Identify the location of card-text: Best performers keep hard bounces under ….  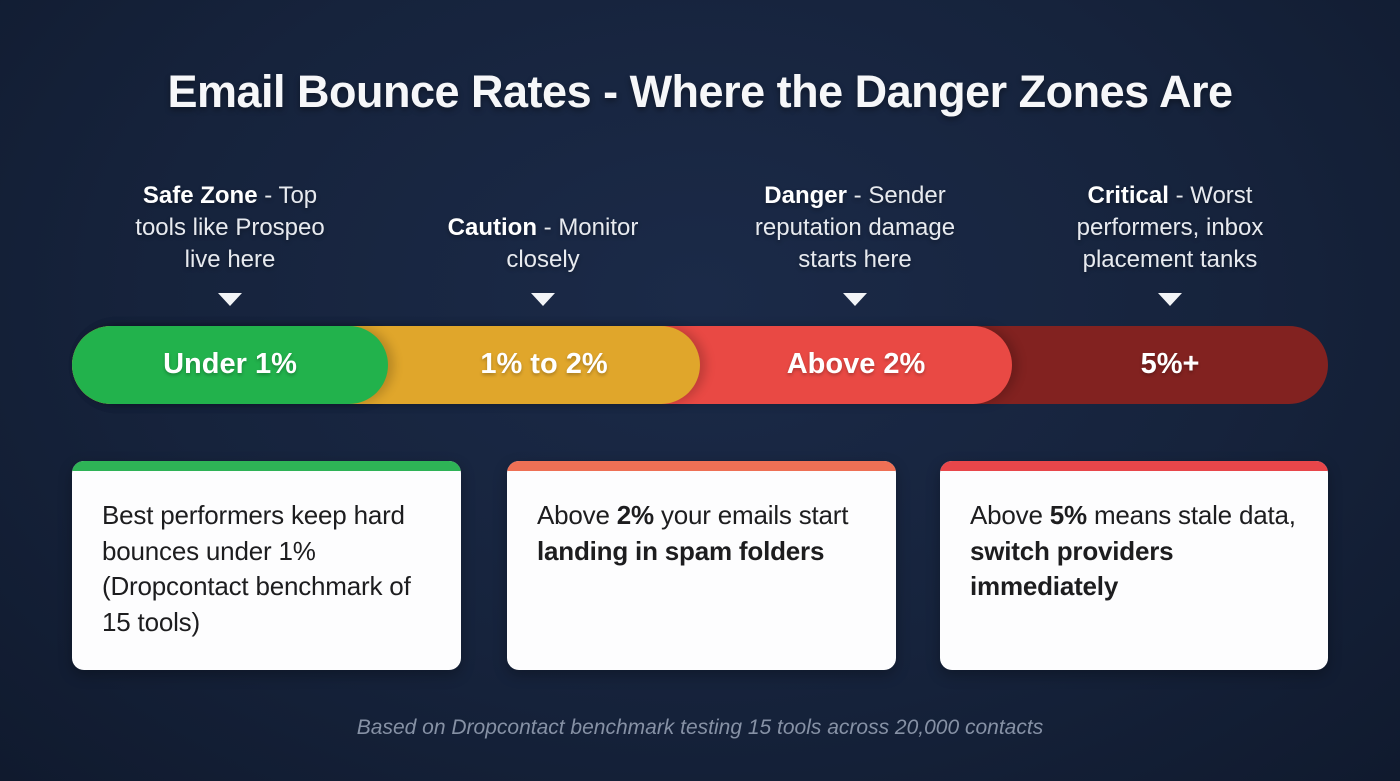
(256, 568).